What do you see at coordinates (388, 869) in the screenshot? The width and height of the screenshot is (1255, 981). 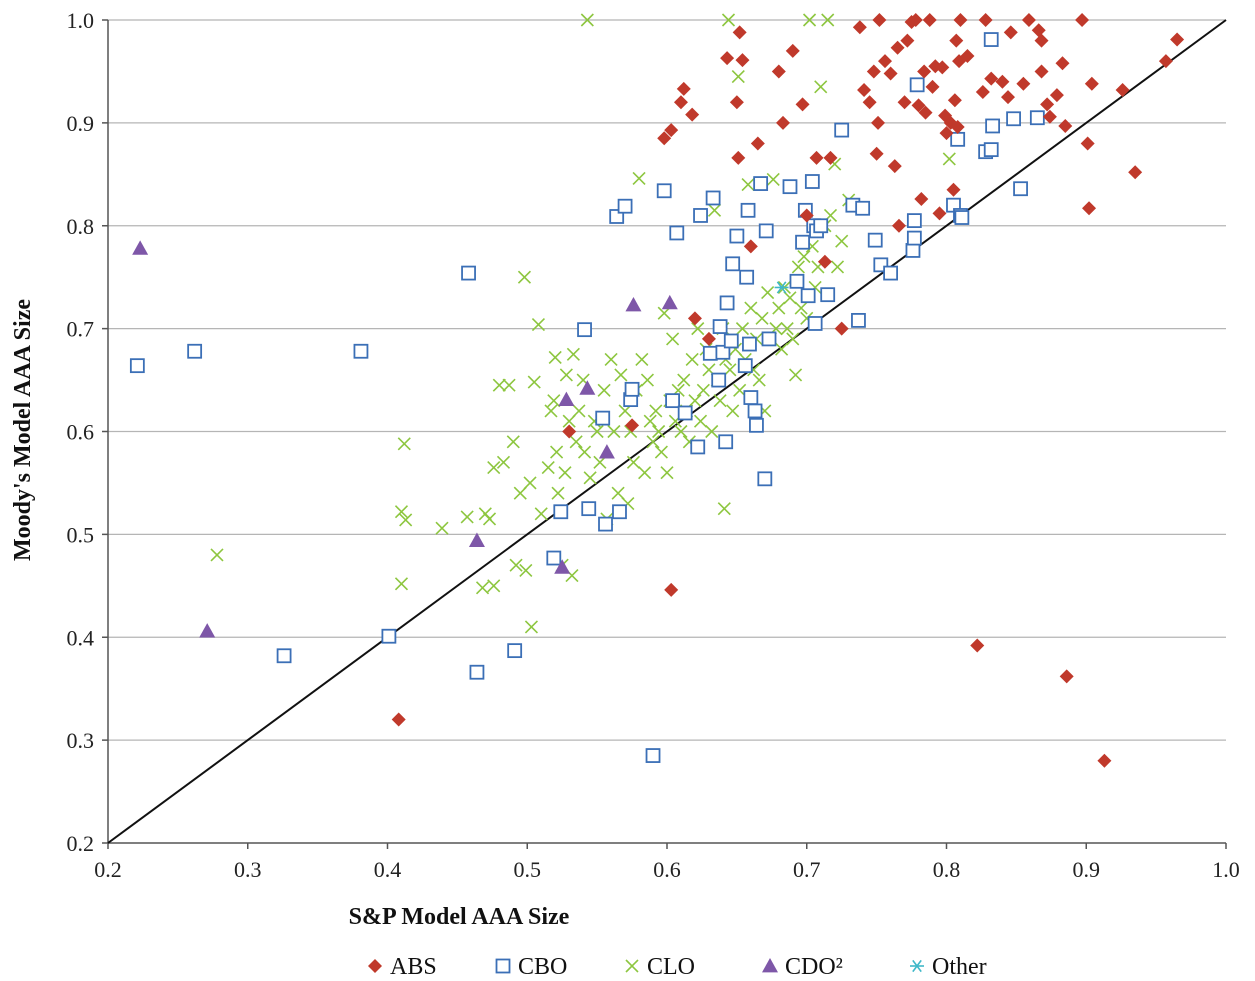 I see `x-tick-label: 0.4` at bounding box center [388, 869].